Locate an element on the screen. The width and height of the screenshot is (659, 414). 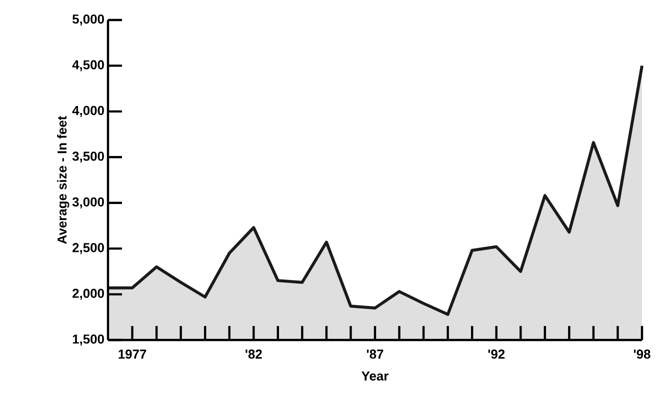
y-tick-label: 2,500 is located at coordinates (88, 248).